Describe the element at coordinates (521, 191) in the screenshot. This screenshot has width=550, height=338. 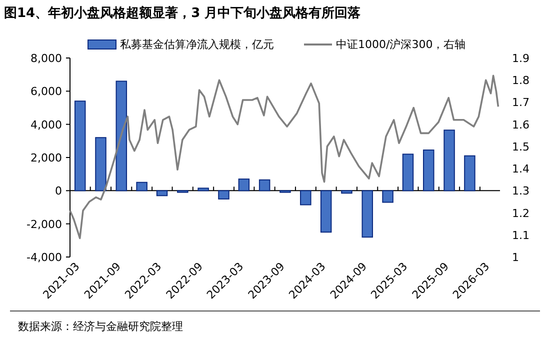
I see `y2-tick-label: 1.3` at that location.